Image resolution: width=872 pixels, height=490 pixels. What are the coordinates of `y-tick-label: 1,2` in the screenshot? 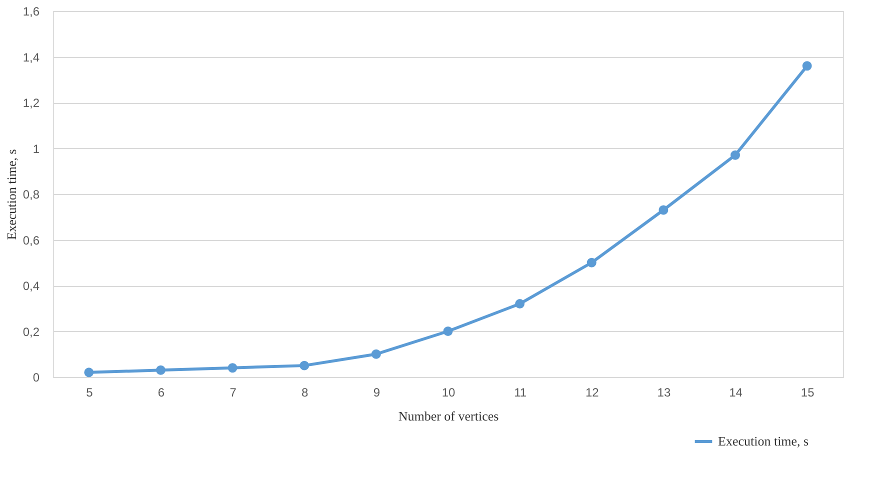 It's located at (31, 103).